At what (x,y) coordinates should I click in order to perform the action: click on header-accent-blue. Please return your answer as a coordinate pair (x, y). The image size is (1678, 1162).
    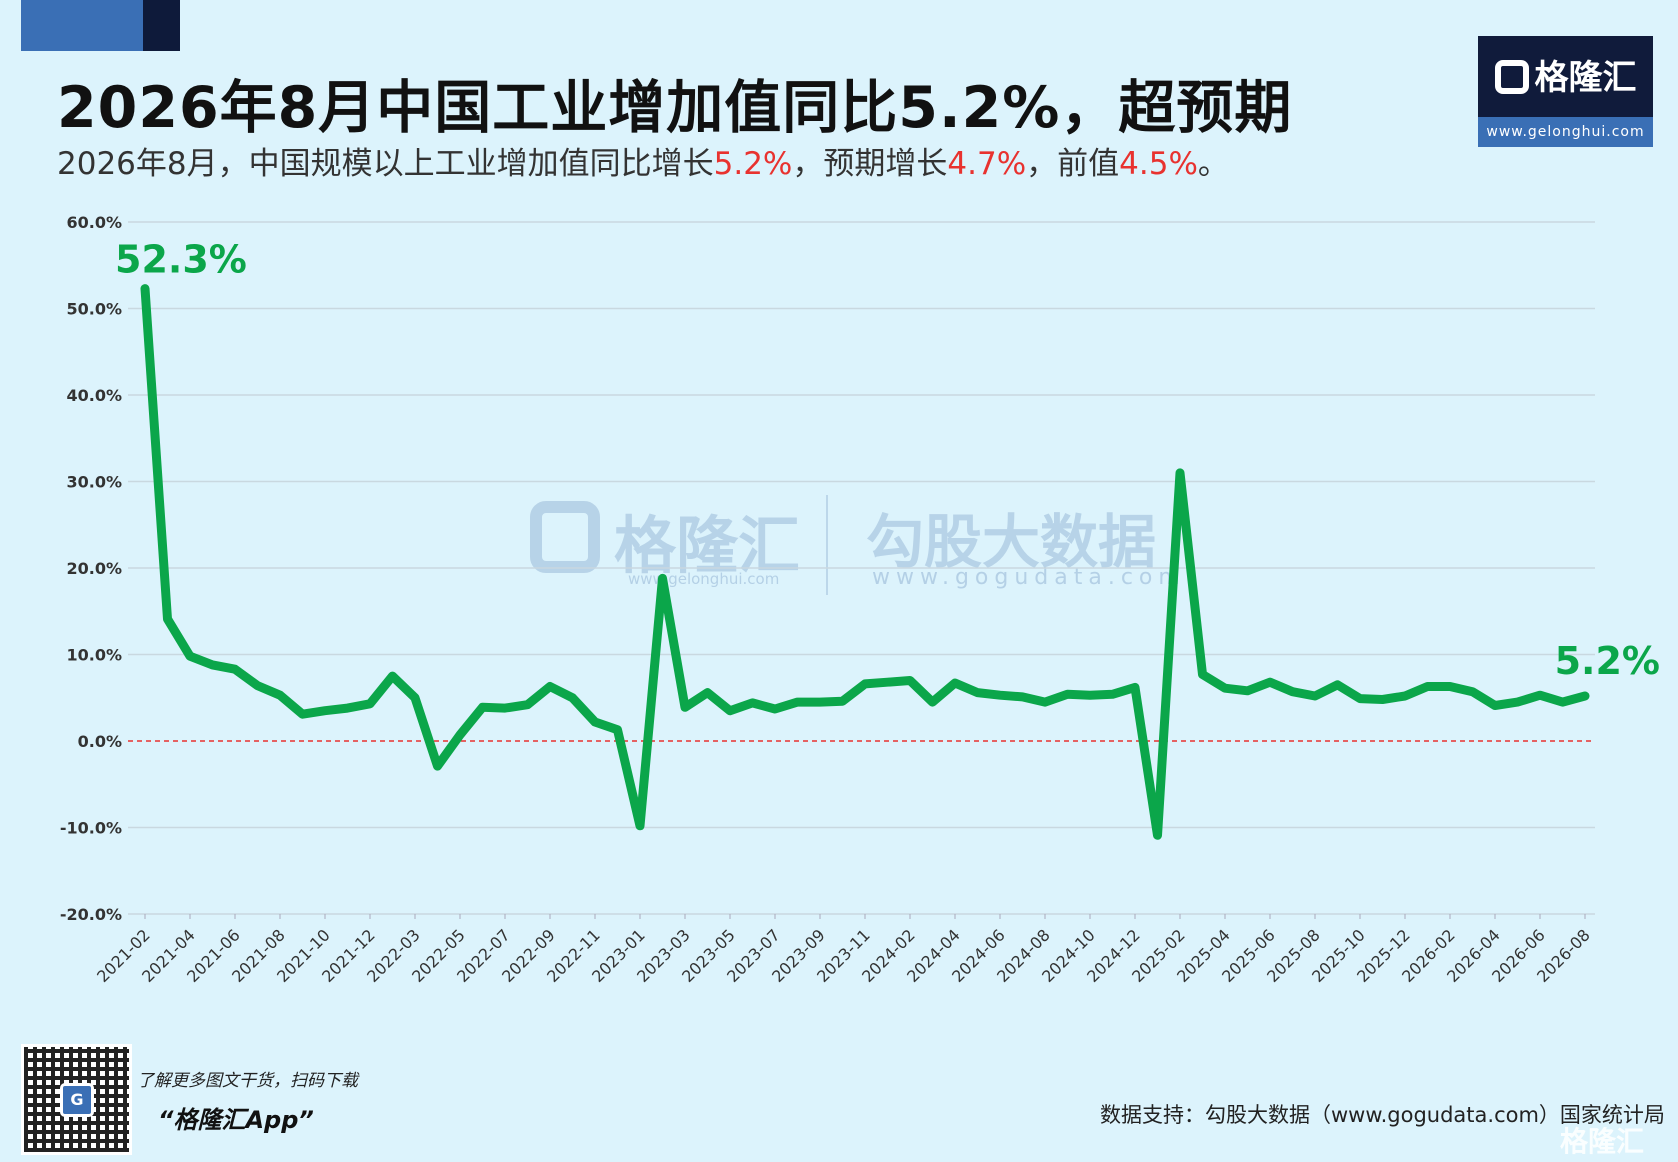
    Looking at the image, I should click on (82, 25).